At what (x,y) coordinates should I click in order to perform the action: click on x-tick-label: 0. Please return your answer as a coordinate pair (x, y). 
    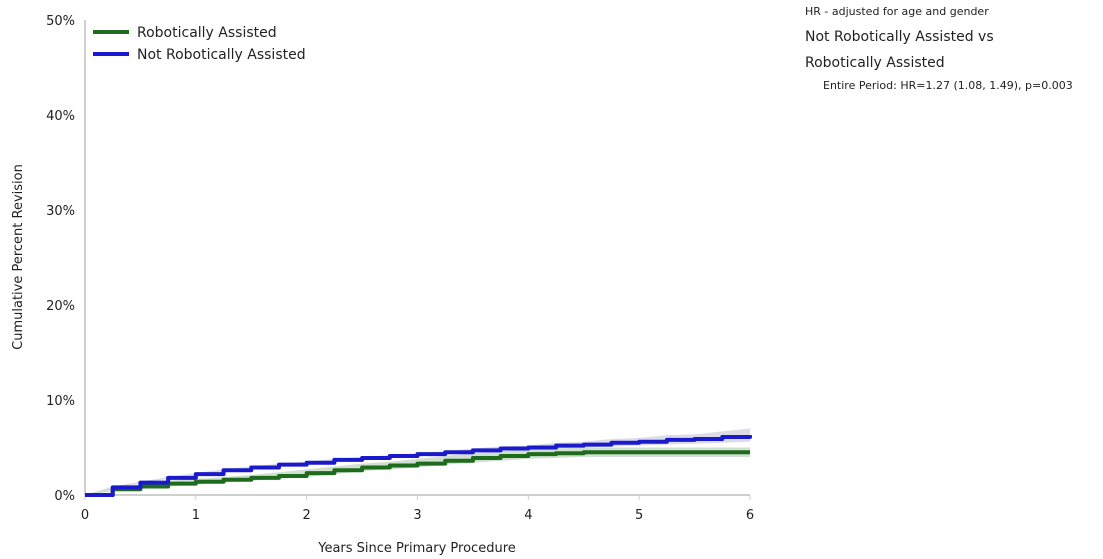
    Looking at the image, I should click on (85, 515).